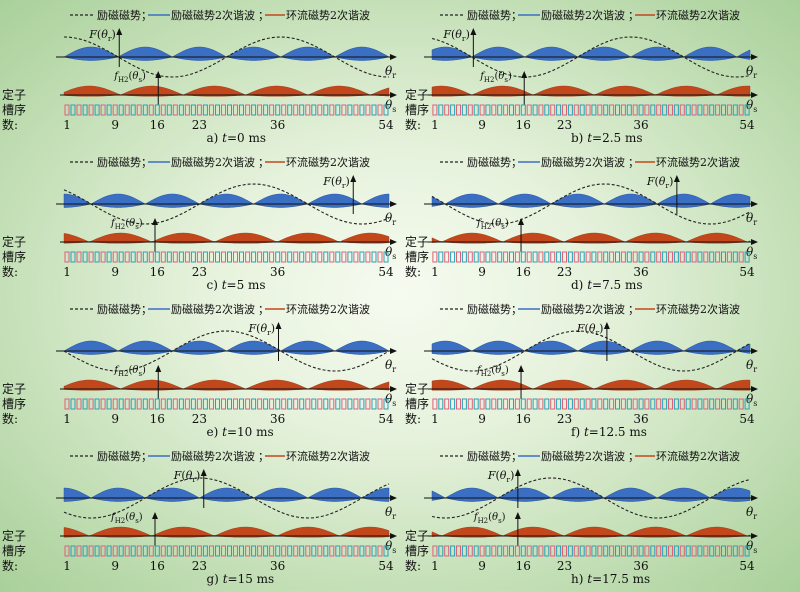  Describe the element at coordinates (583, 15) in the screenshot. I see `legend-excitation-h2: 励磁磁势2次谐波` at that location.